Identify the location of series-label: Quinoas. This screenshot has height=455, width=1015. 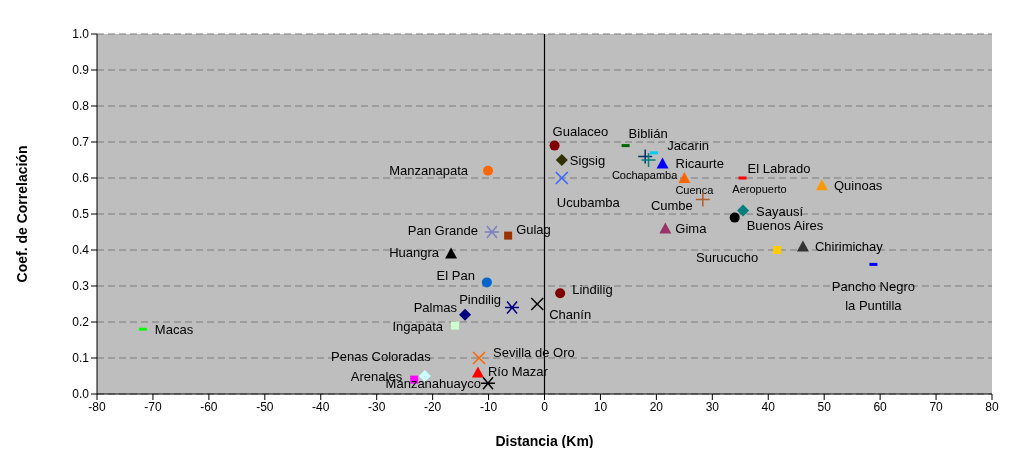
(858, 185).